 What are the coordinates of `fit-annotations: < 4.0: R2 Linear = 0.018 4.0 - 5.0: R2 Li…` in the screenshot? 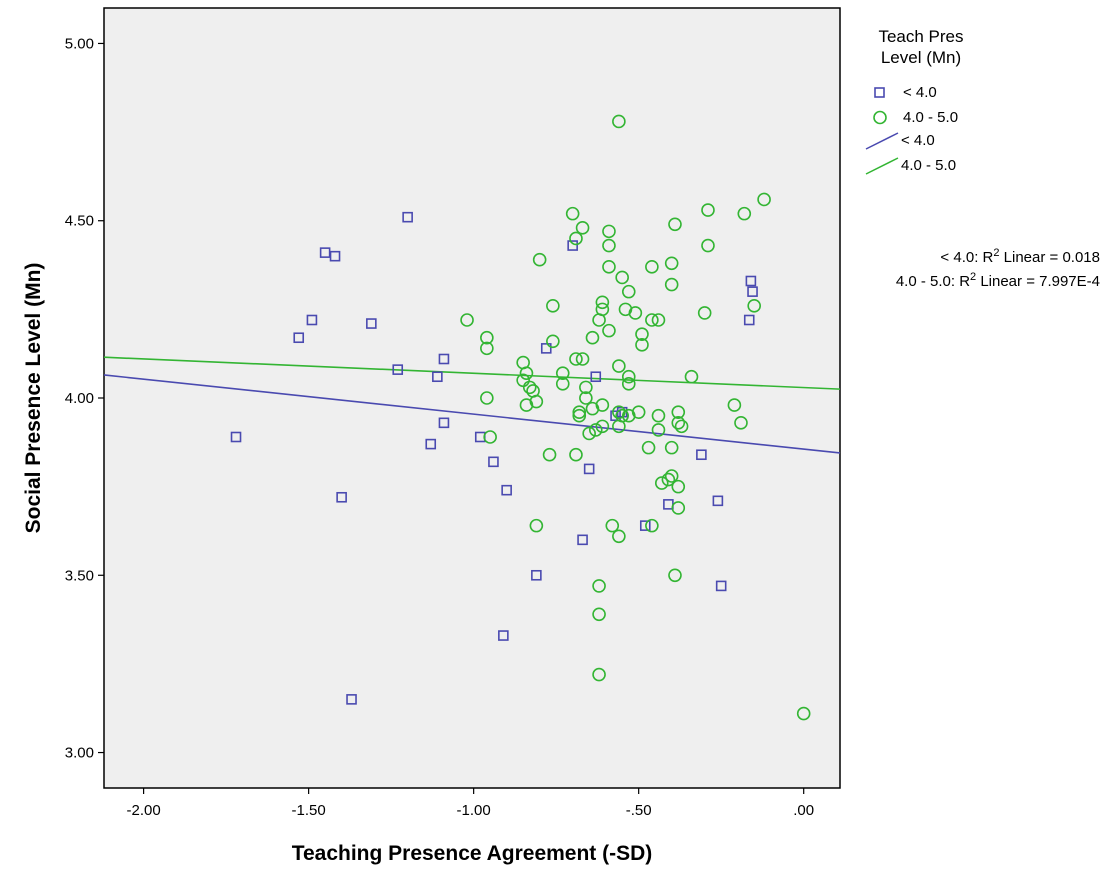 It's located at (998, 268).